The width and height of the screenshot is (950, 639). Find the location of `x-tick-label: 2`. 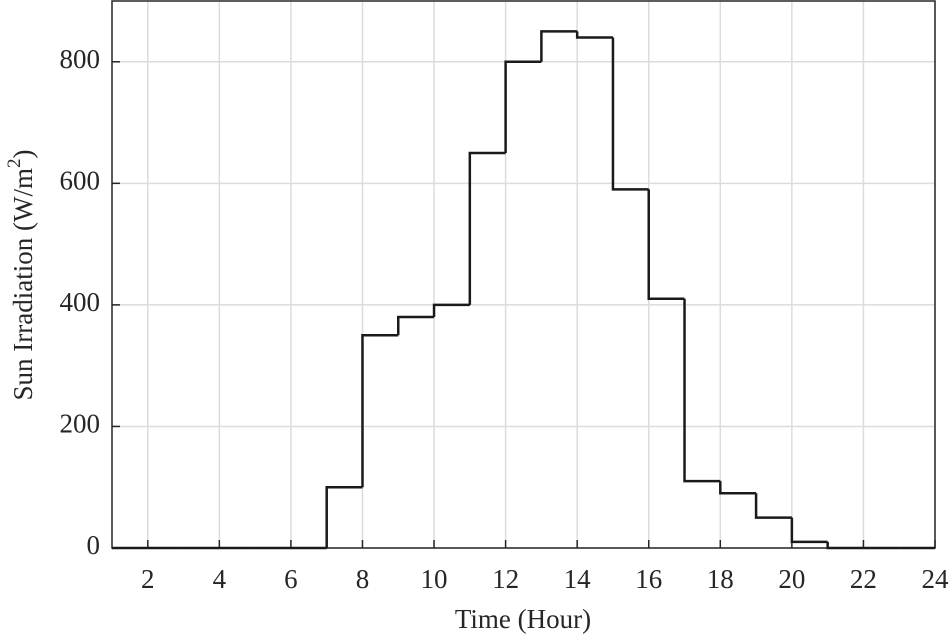

x-tick-label: 2 is located at coordinates (148, 579).